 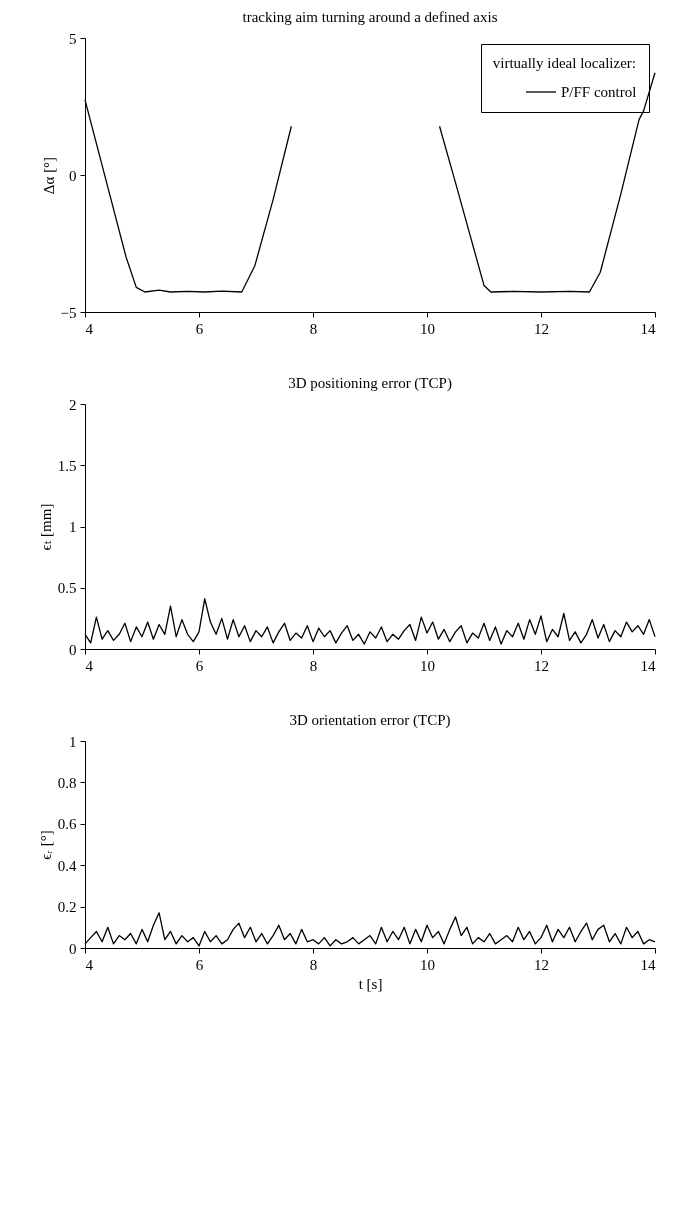 What do you see at coordinates (370, 17) in the screenshot?
I see `chart-title: tracking aim turning around a defined axis` at bounding box center [370, 17].